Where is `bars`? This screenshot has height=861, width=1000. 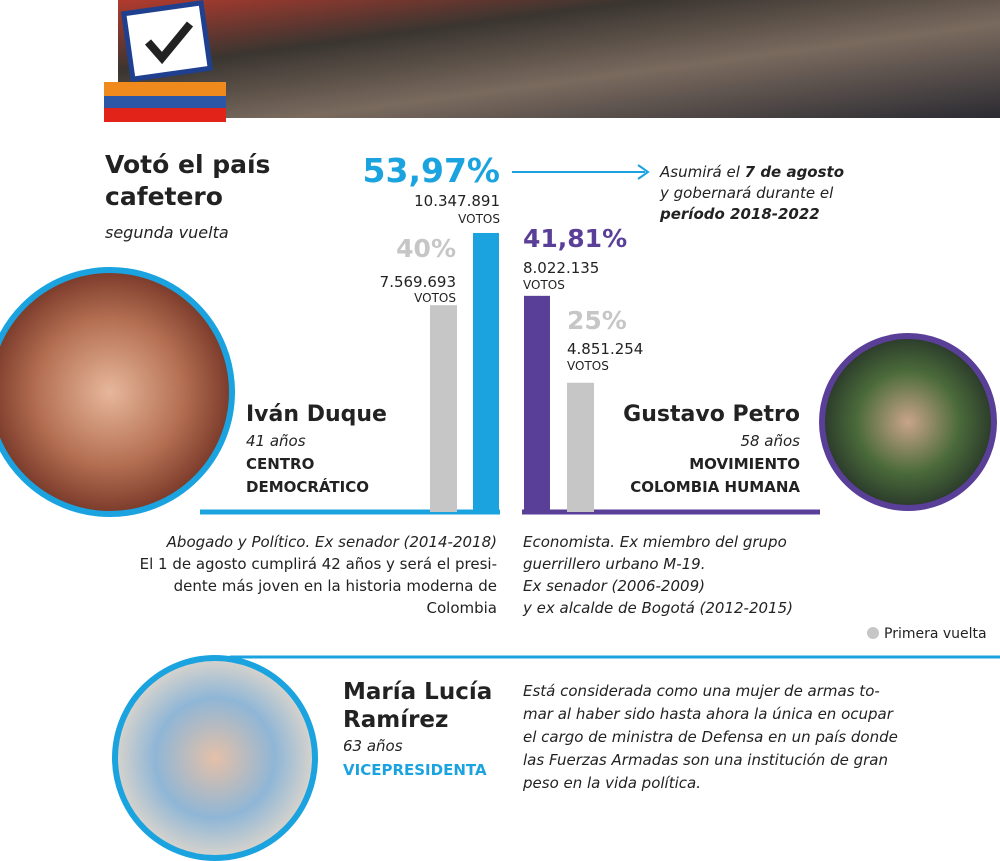 bars is located at coordinates (512, 372).